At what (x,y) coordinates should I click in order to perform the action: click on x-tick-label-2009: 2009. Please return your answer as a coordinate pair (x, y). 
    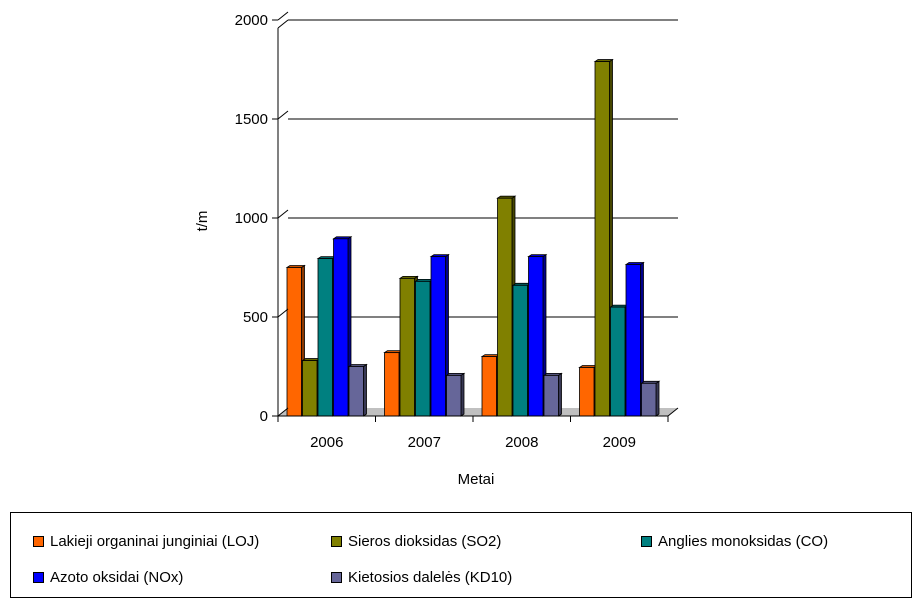
    Looking at the image, I should click on (619, 442).